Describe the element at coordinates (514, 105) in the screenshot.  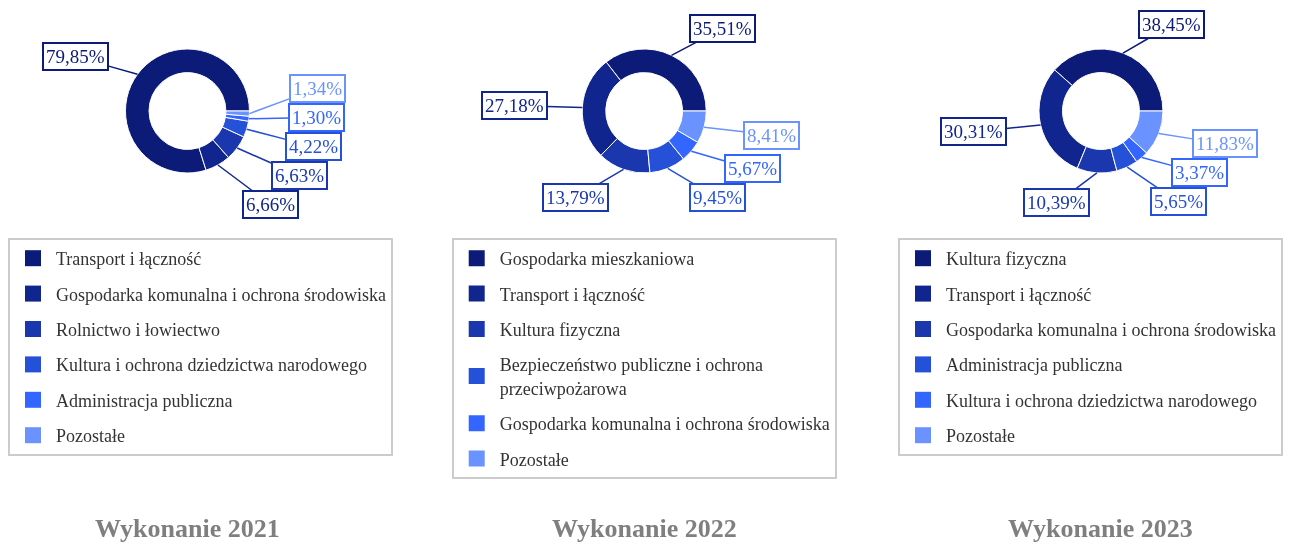
I see `data-label: 27,18%` at that location.